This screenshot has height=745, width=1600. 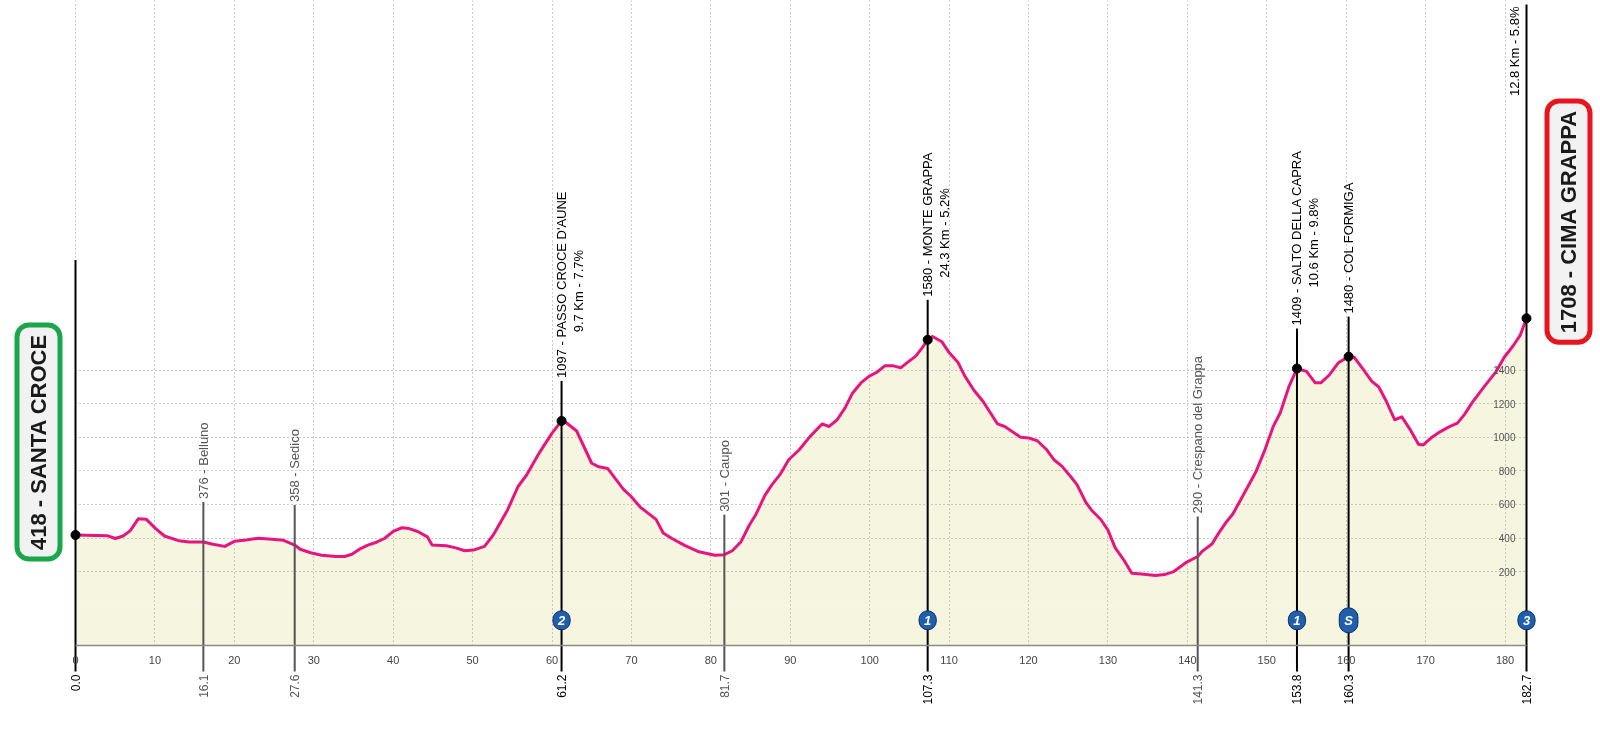 I want to click on ref-line-label: 160.3, so click(x=1349, y=689).